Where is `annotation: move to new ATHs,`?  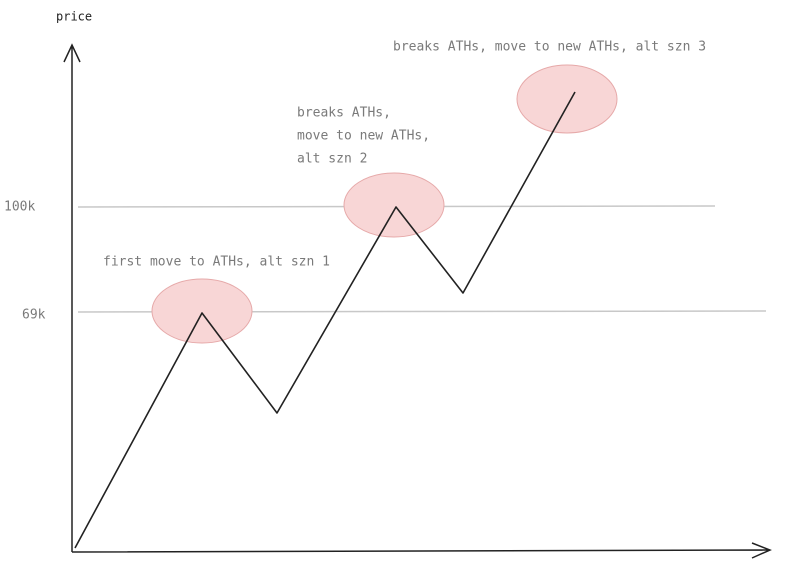 annotation: move to new ATHs, is located at coordinates (363, 136).